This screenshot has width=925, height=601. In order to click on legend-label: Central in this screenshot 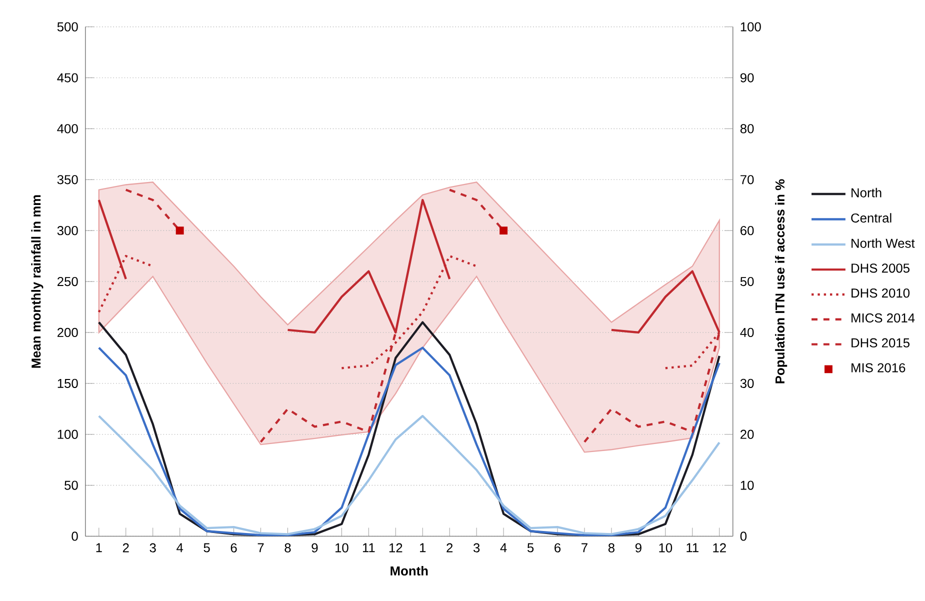, I will do `click(871, 218)`.